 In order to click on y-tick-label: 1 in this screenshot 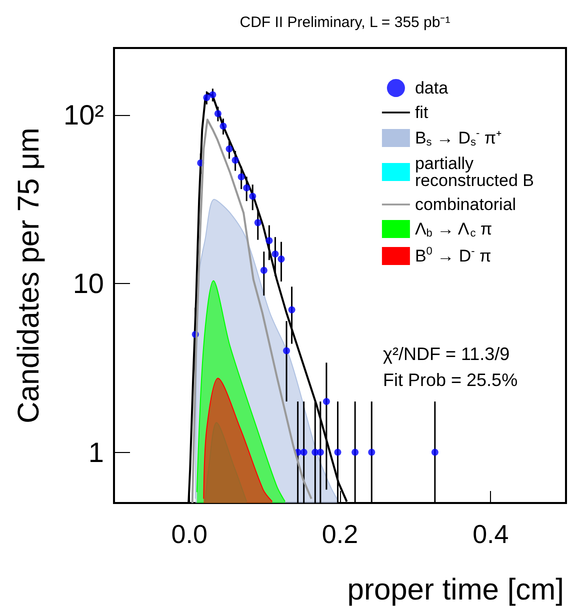, I will do `click(96, 452)`.